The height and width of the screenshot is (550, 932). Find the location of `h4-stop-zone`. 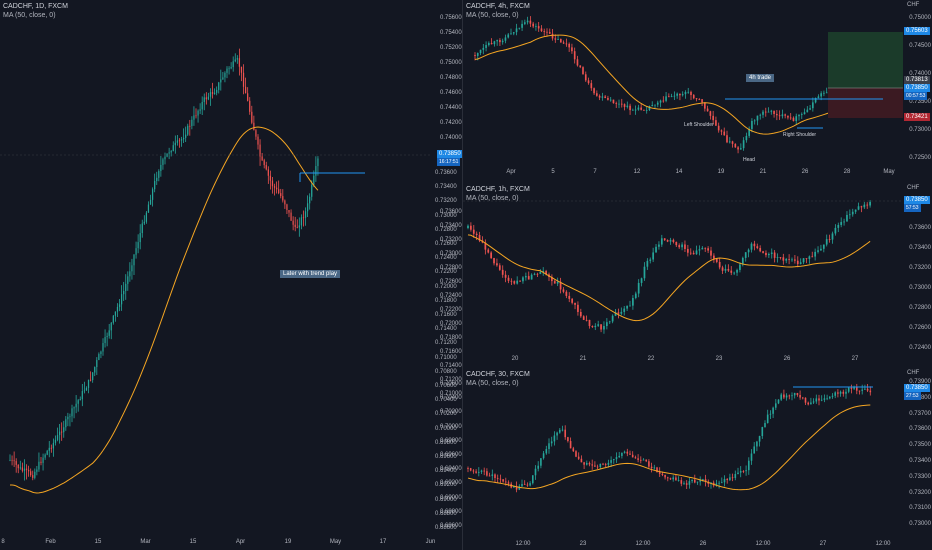

h4-stop-zone is located at coordinates (865, 103).